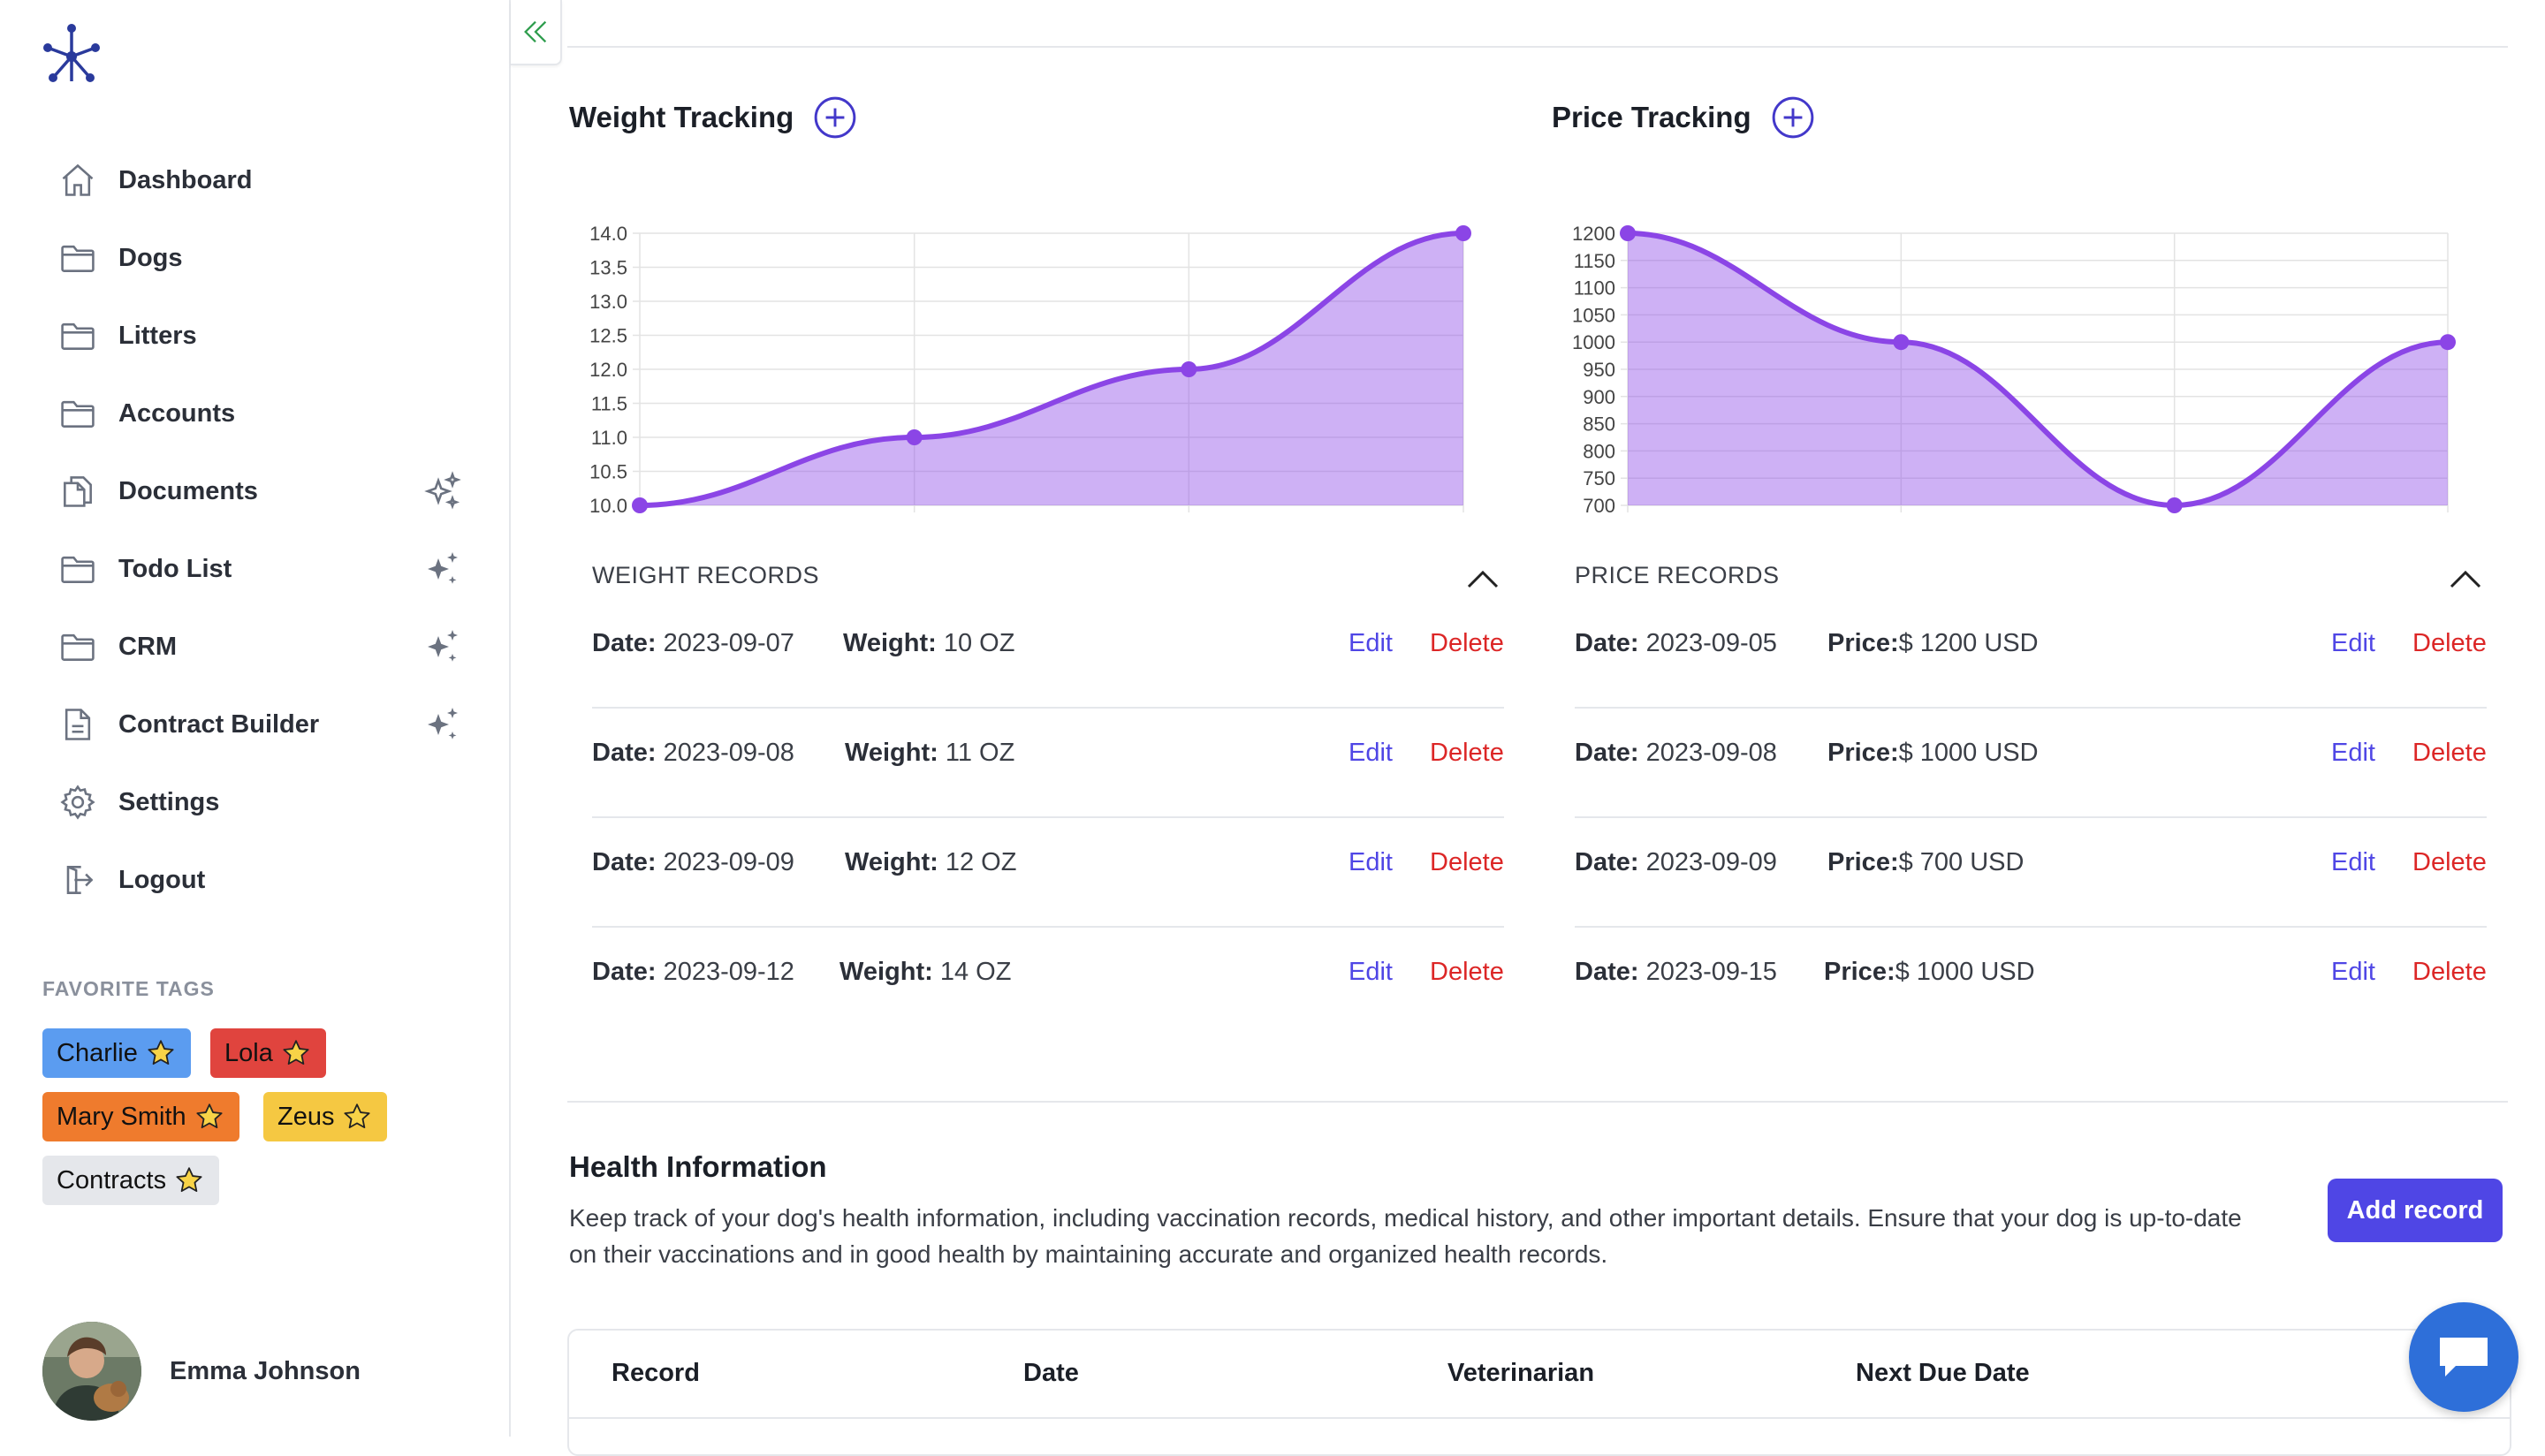  Describe the element at coordinates (1651, 117) in the screenshot. I see `price-tracking-title: Price Tracking` at that location.